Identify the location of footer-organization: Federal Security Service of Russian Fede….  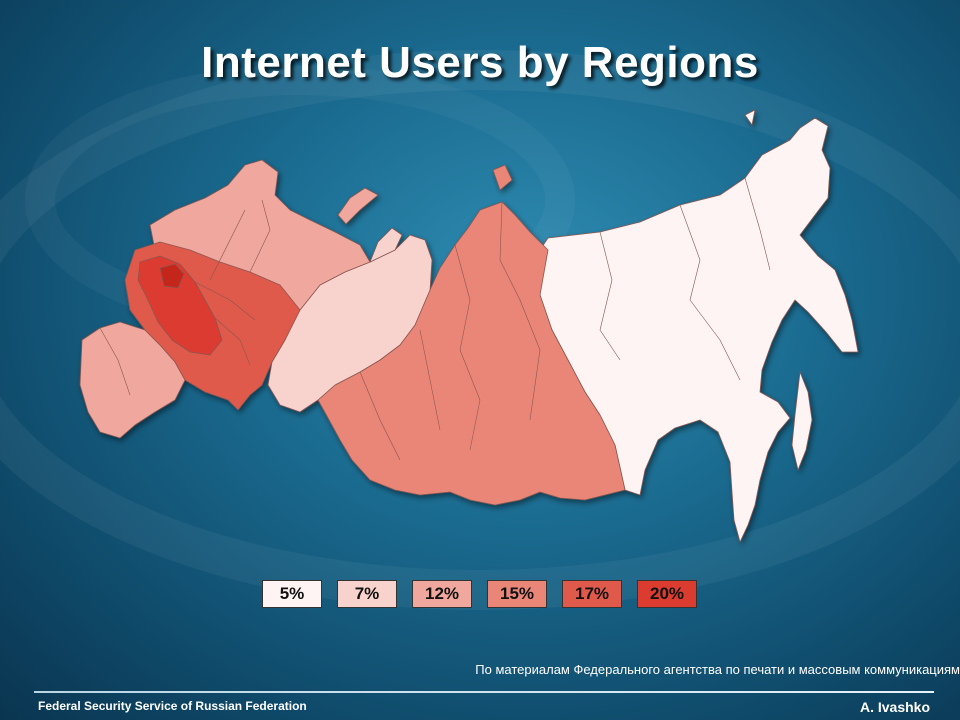
(172, 706).